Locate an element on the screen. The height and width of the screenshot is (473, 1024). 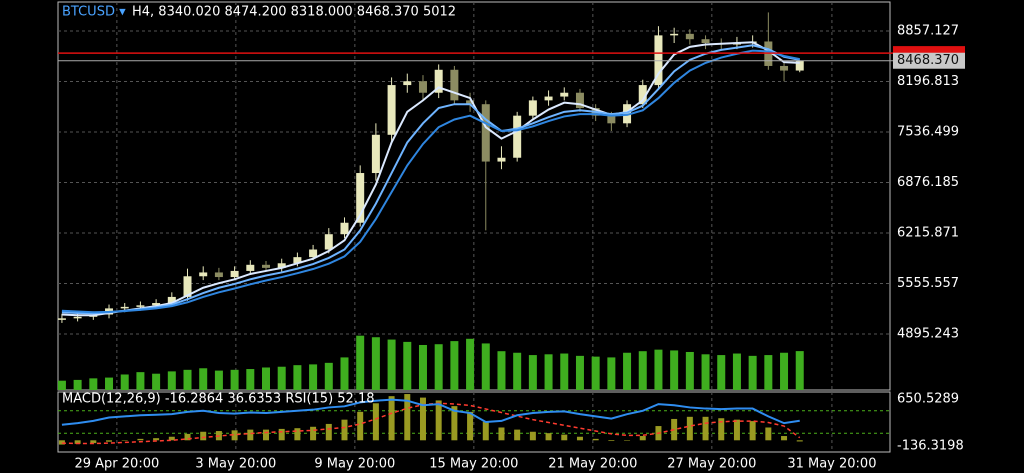
rsi-line is located at coordinates (430, 412).